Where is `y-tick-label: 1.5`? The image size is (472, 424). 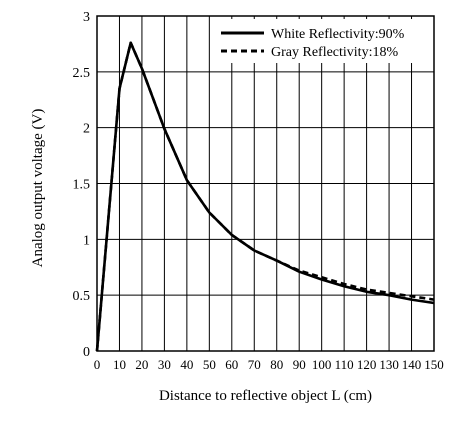 y-tick-label: 1.5 is located at coordinates (82, 185).